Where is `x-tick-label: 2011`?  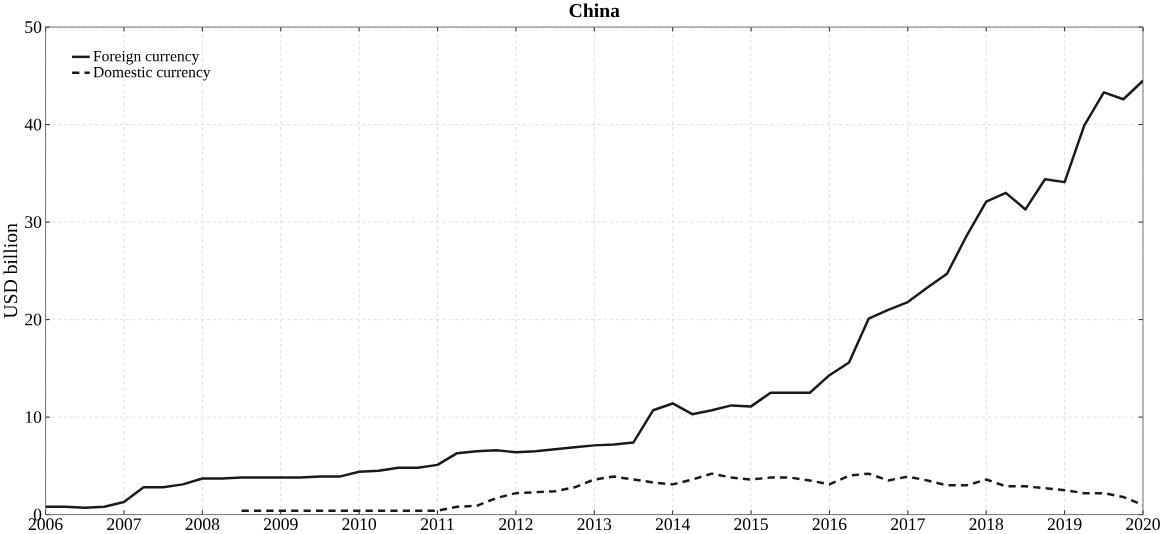
x-tick-label: 2011 is located at coordinates (437, 524).